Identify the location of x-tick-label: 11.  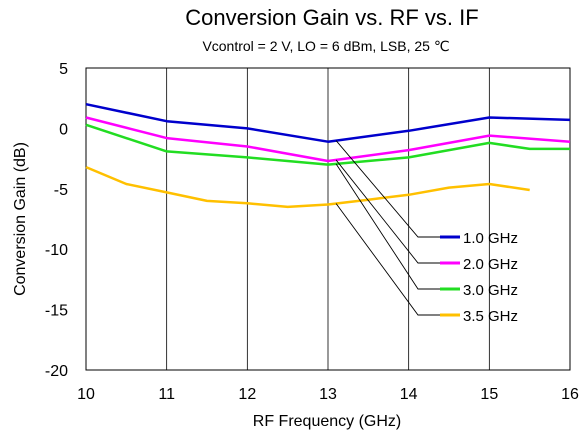
(166, 394).